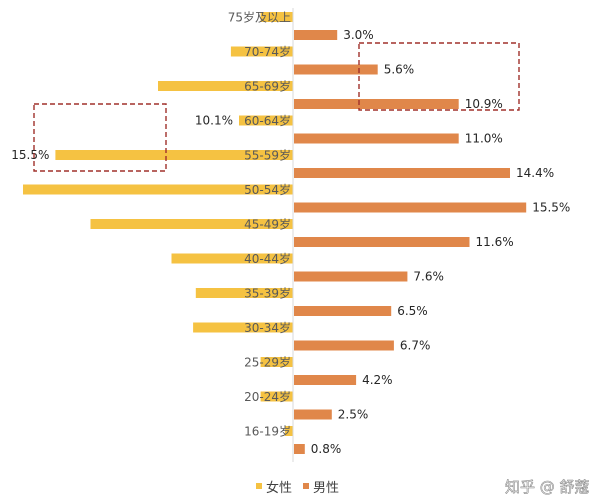 This screenshot has width=600, height=504. I want to click on category-label-7: 40-44岁, so click(267, 258).